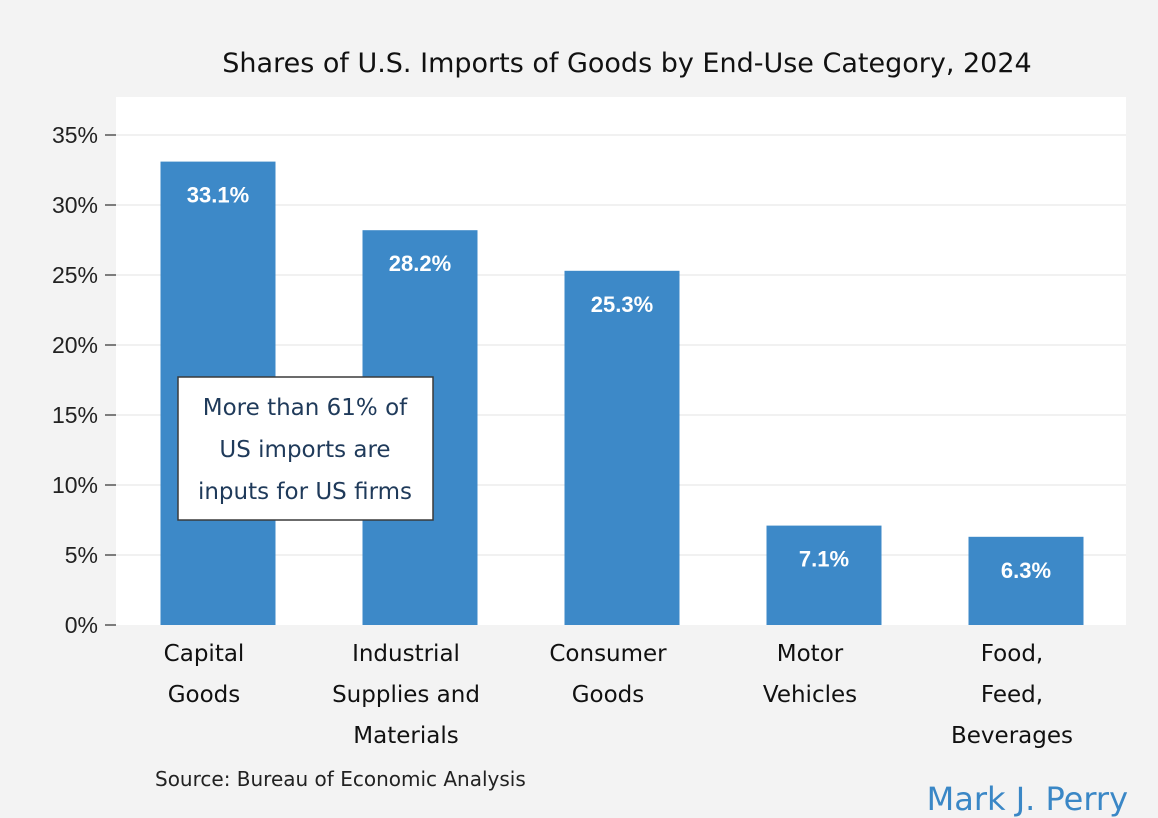 Image resolution: width=1158 pixels, height=818 pixels. Describe the element at coordinates (1012, 736) in the screenshot. I see `x-category-label: Beverages` at that location.